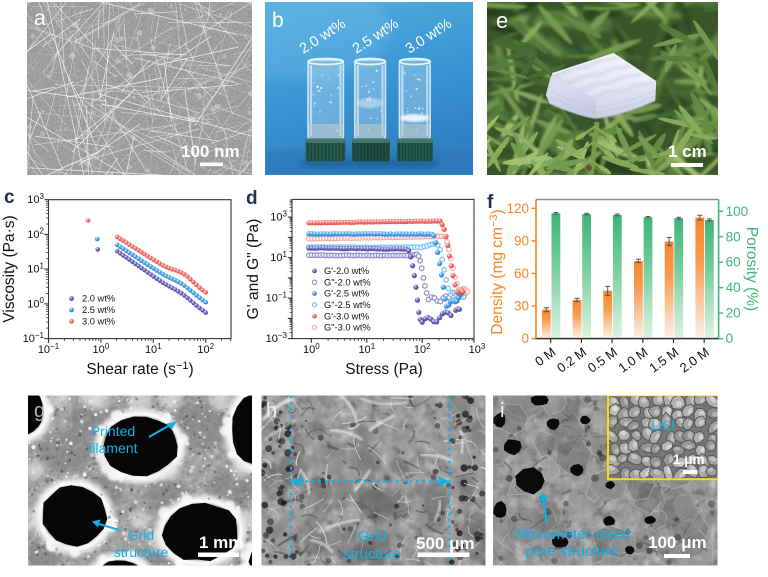 The width and height of the screenshot is (768, 577). What do you see at coordinates (347, 305) in the screenshot?
I see `svg-text: G"-2.5 wt%` at bounding box center [347, 305].